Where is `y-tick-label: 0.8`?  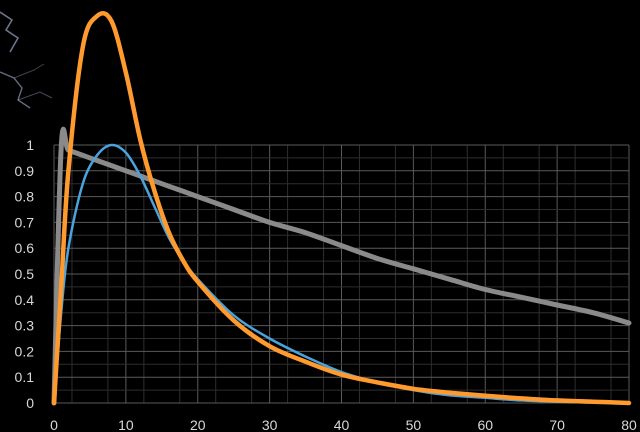
y-tick-label: 0.8 is located at coordinates (25, 197).